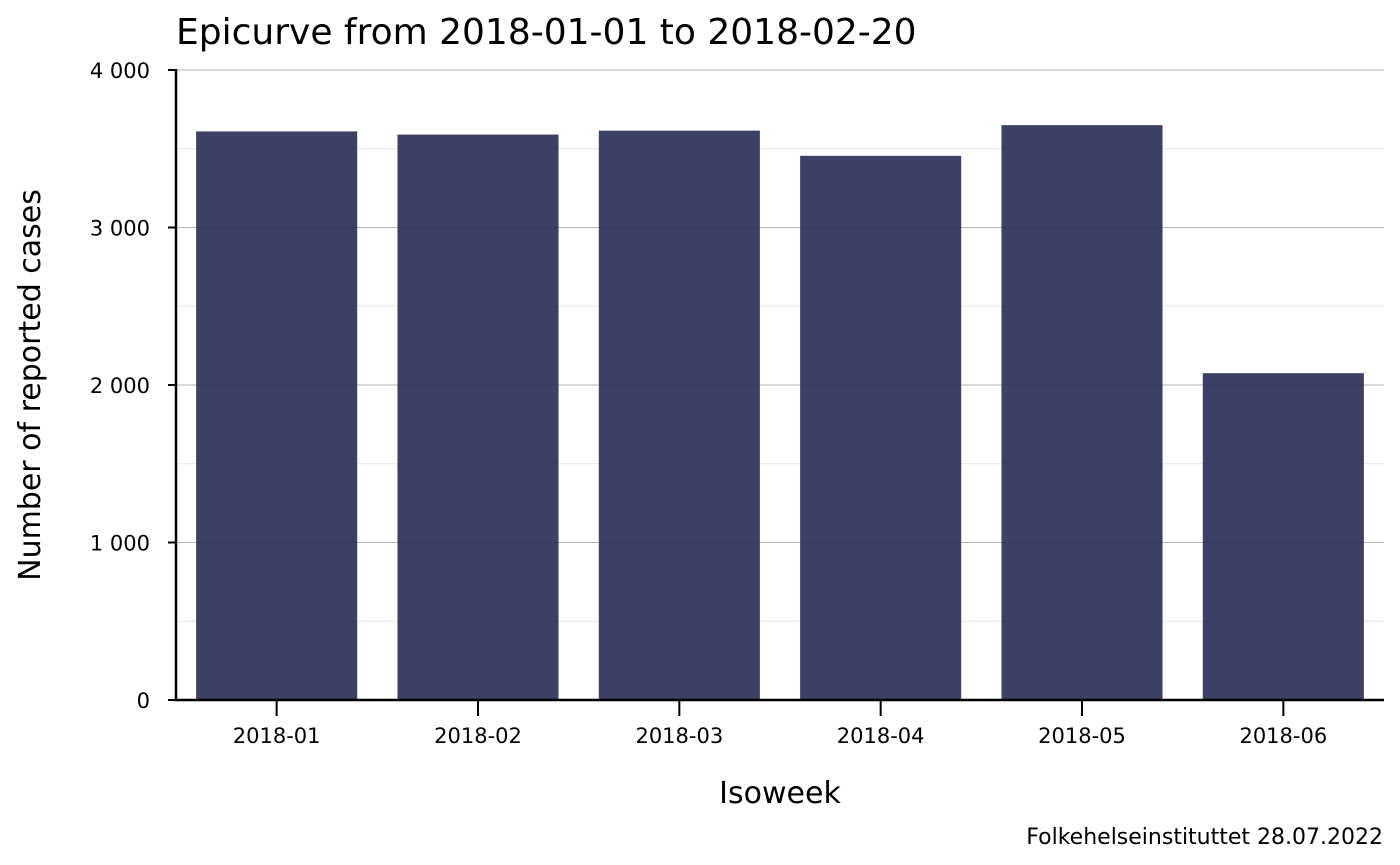 This screenshot has width=1400, height=865. I want to click on chart-title: Epicurve from 2018-01-01 to 2018-02-20, so click(546, 32).